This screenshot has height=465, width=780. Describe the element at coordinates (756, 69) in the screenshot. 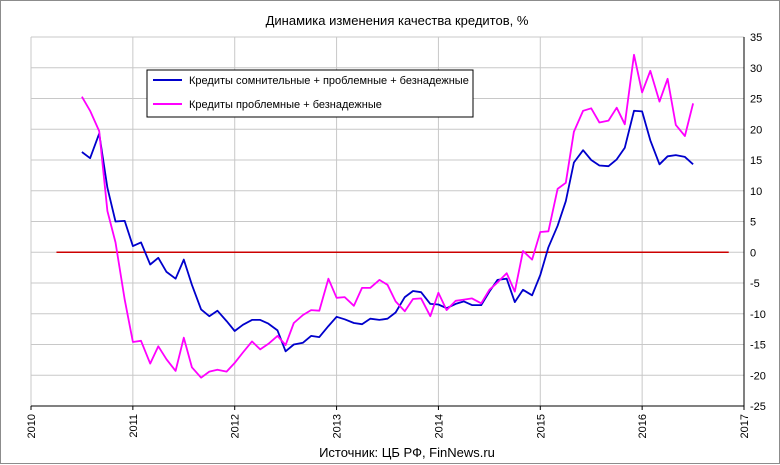

I see `y-tick-label: 30` at that location.